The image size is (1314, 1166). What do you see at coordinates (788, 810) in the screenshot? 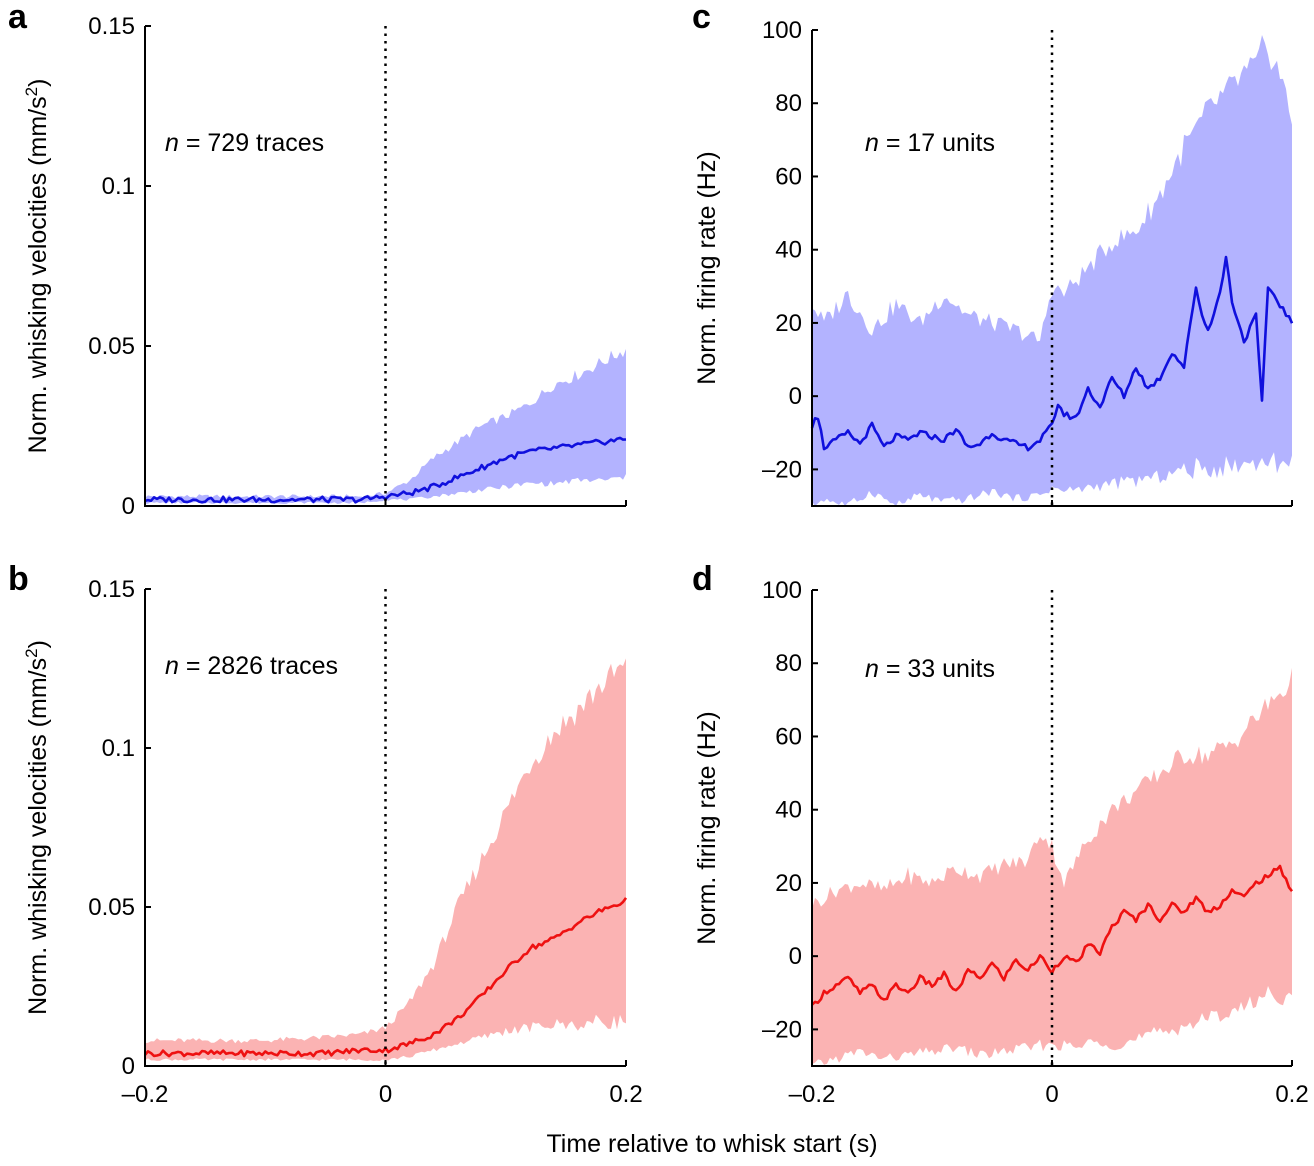
I see `y-tick-label-d: 40` at bounding box center [788, 810].